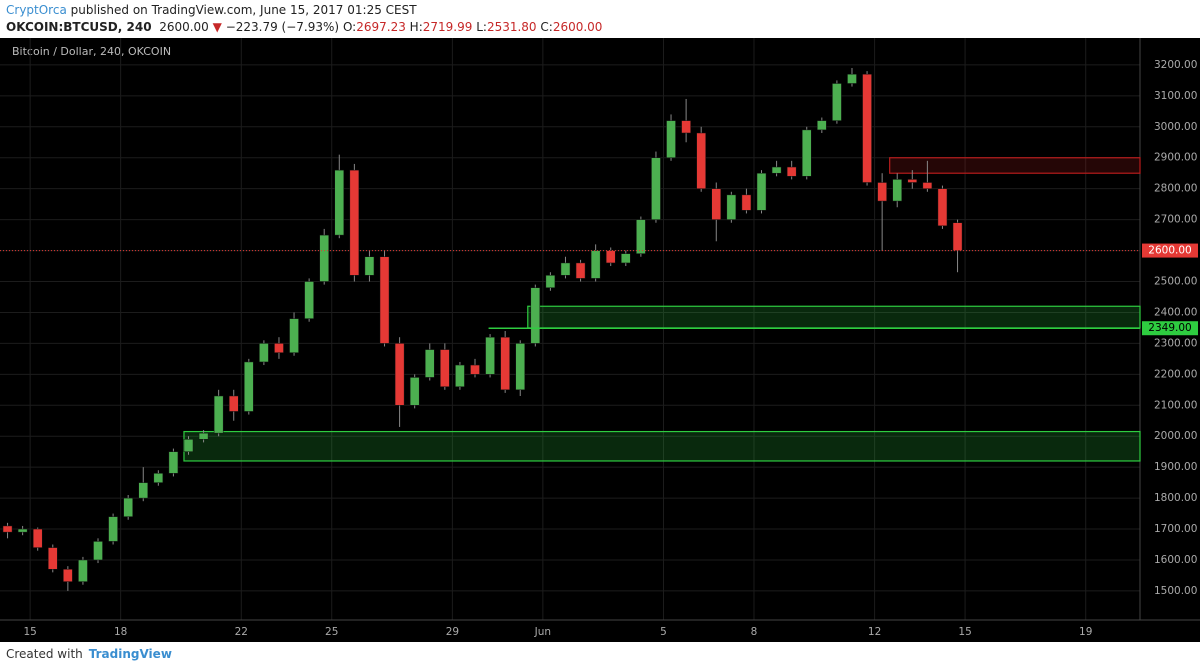 This screenshot has width=1200, height=671. What do you see at coordinates (217, 27) in the screenshot?
I see `arrow: ▼` at bounding box center [217, 27].